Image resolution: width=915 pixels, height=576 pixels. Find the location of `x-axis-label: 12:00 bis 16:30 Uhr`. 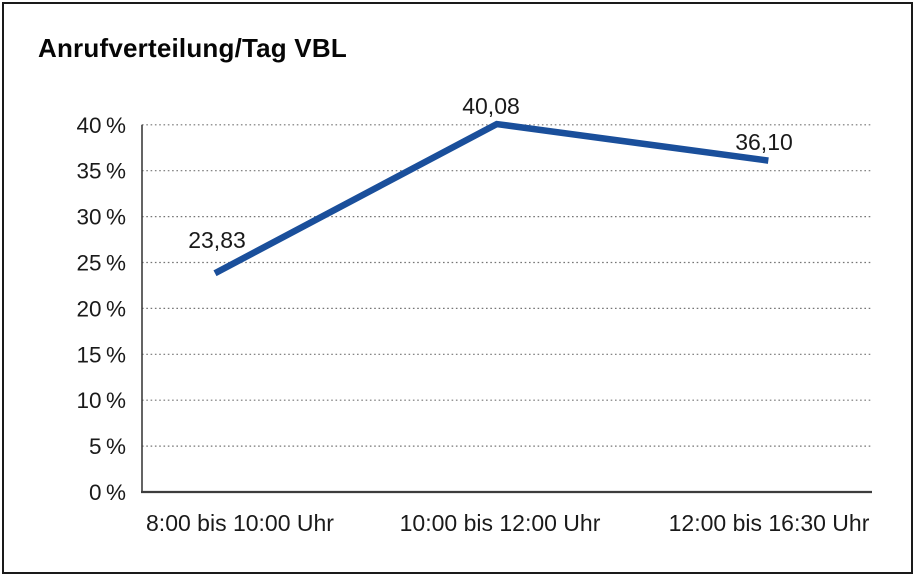

x-axis-label: 12:00 bis 16:30 Uhr is located at coordinates (769, 523).